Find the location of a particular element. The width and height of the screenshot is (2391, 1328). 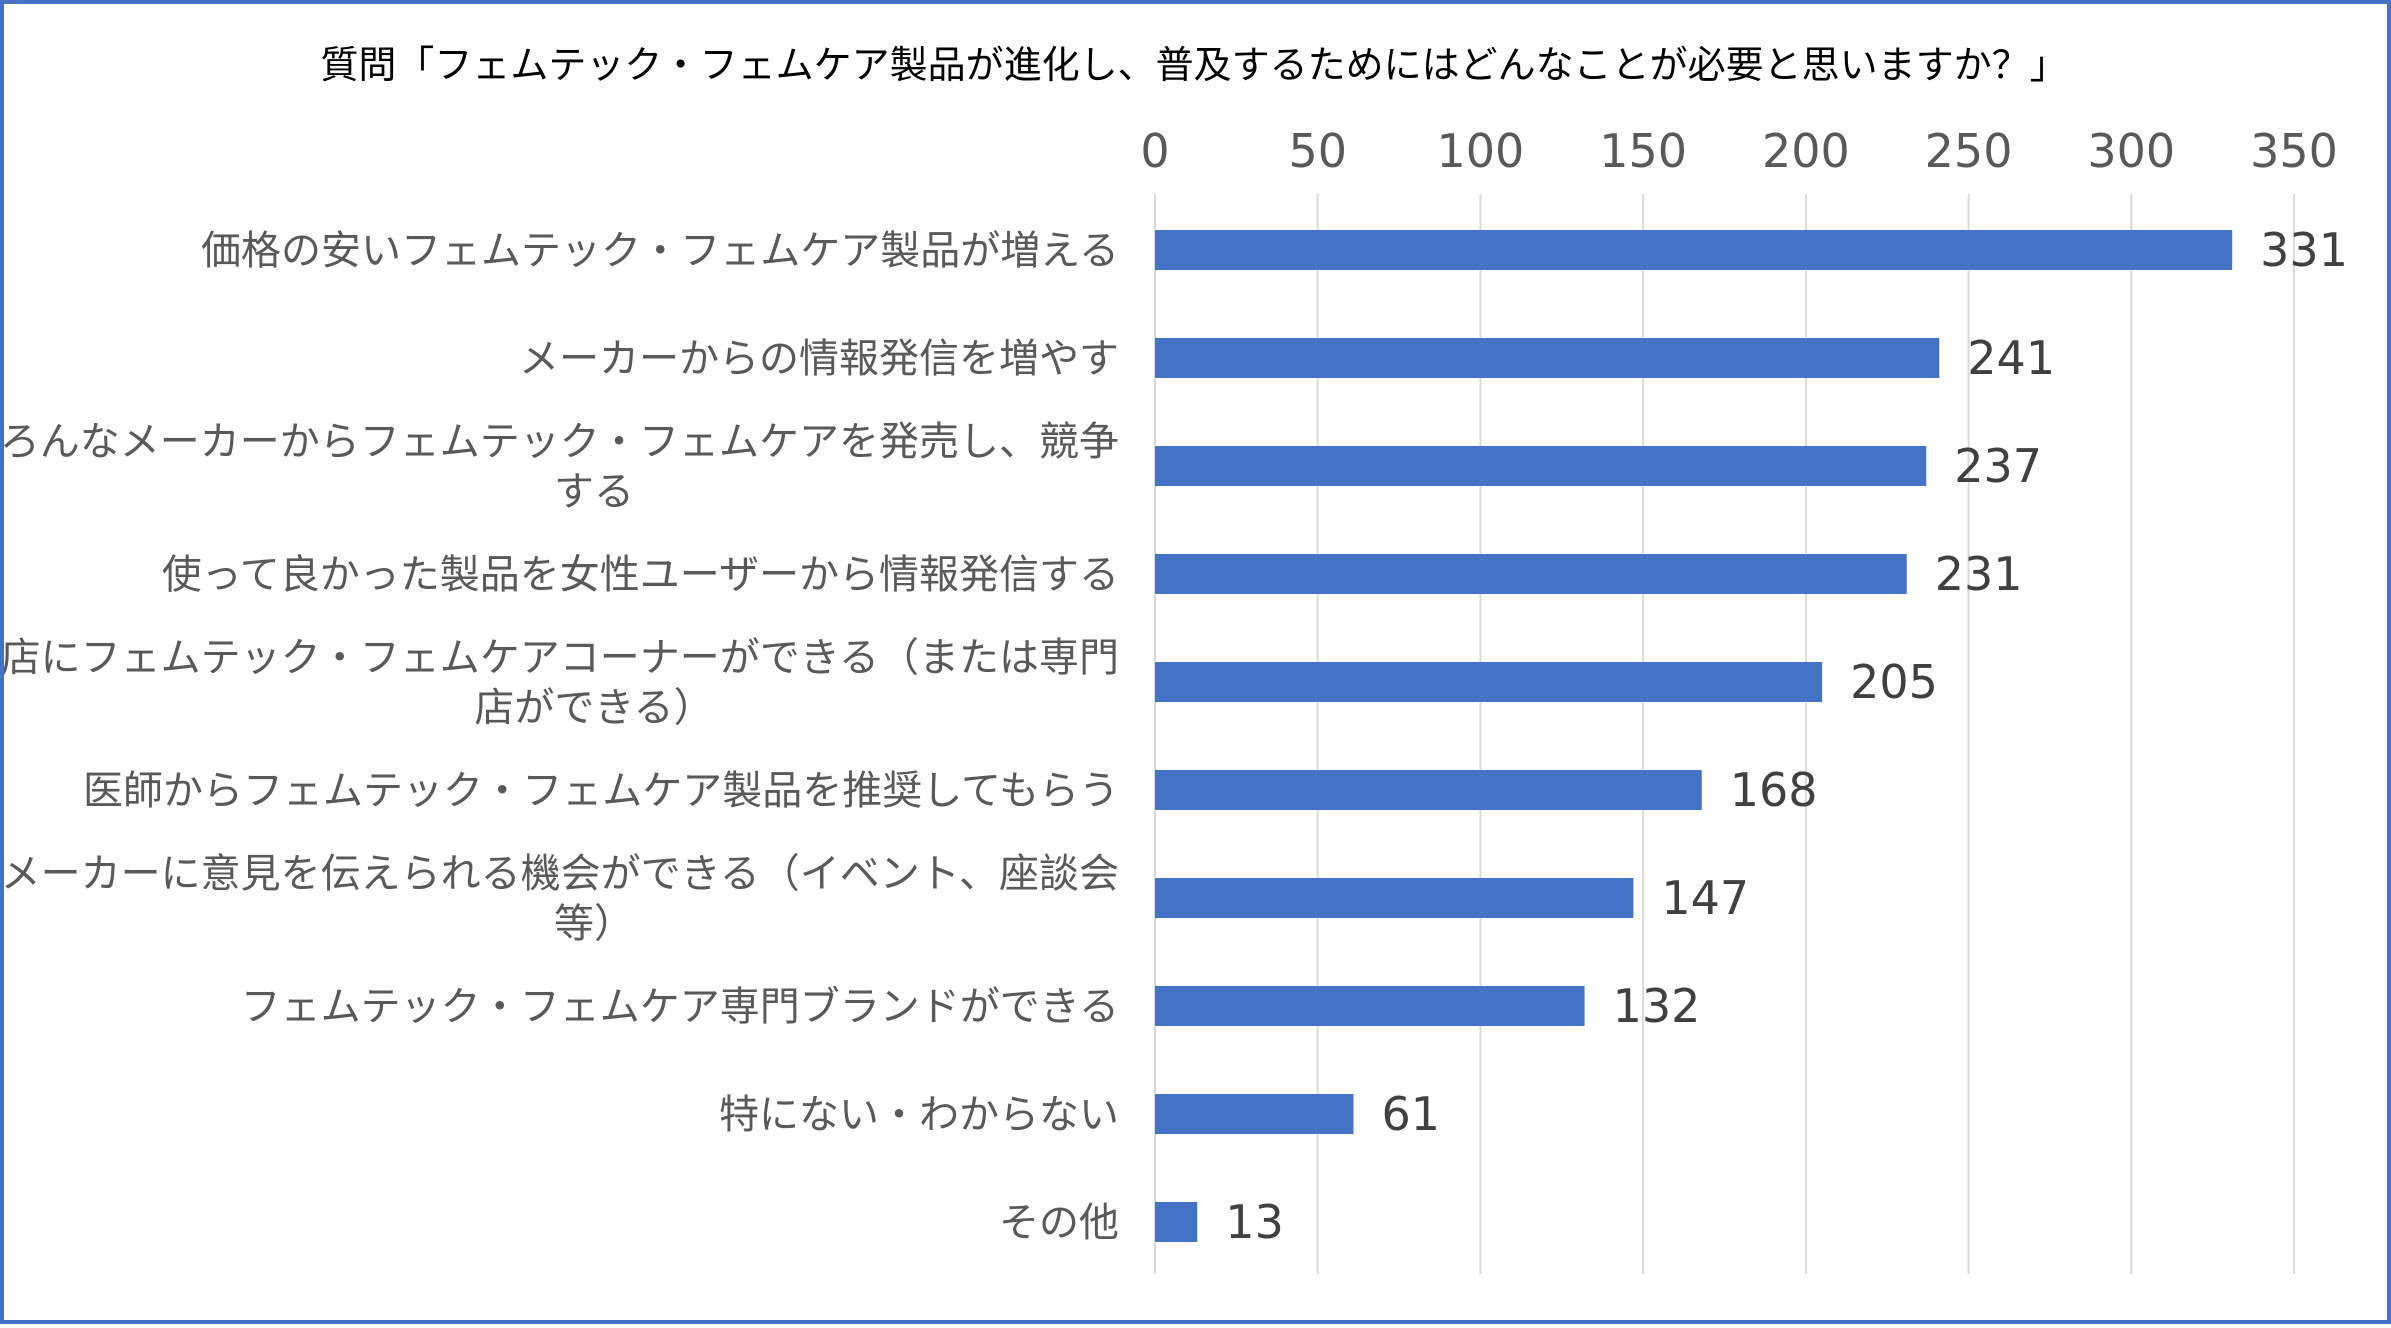

category-label: メーカーに意見を伝えられる機会ができる（イベント、座談会 is located at coordinates (561, 874).